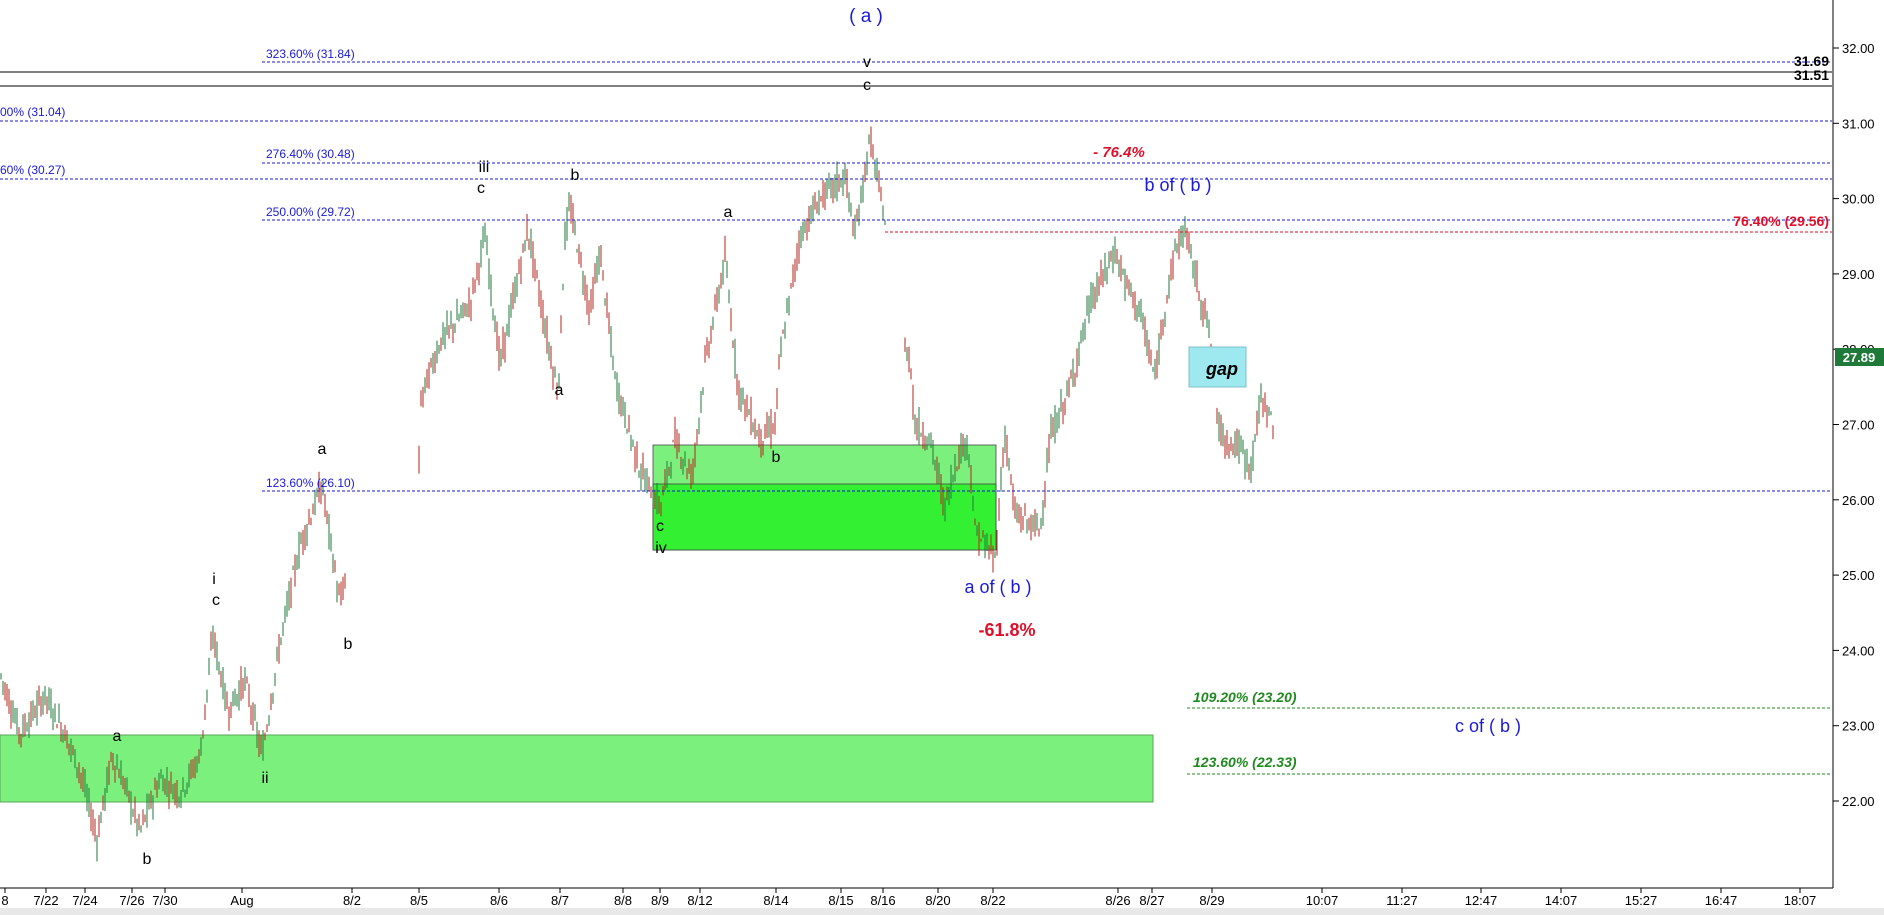  Describe the element at coordinates (1151, 900) in the screenshot. I see `time-tick-label: 8/27` at that location.